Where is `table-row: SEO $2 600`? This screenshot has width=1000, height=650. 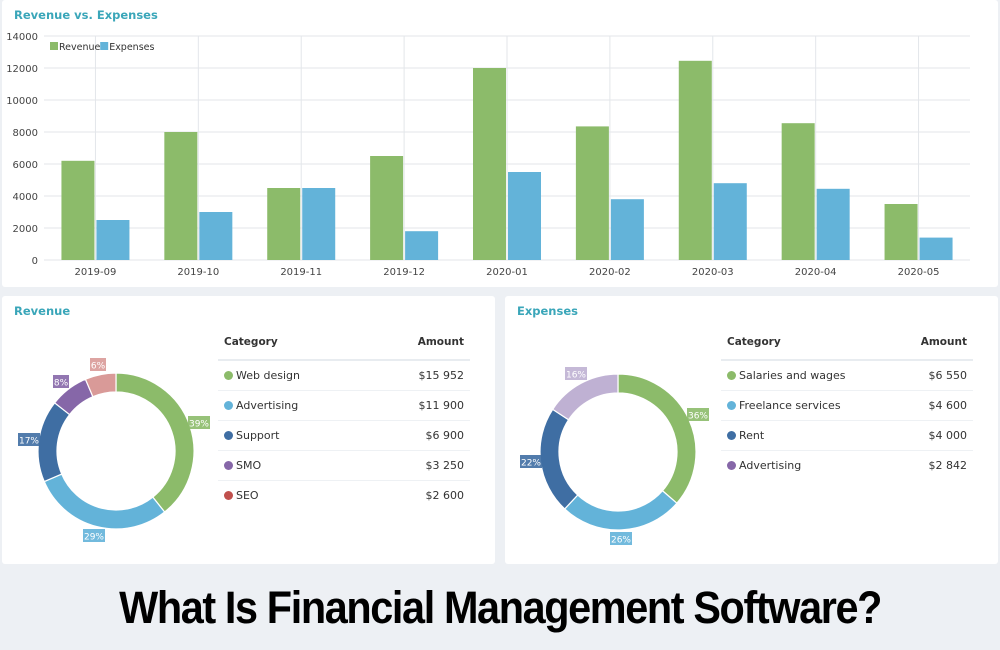 table-row: SEO $2 600 is located at coordinates (344, 496).